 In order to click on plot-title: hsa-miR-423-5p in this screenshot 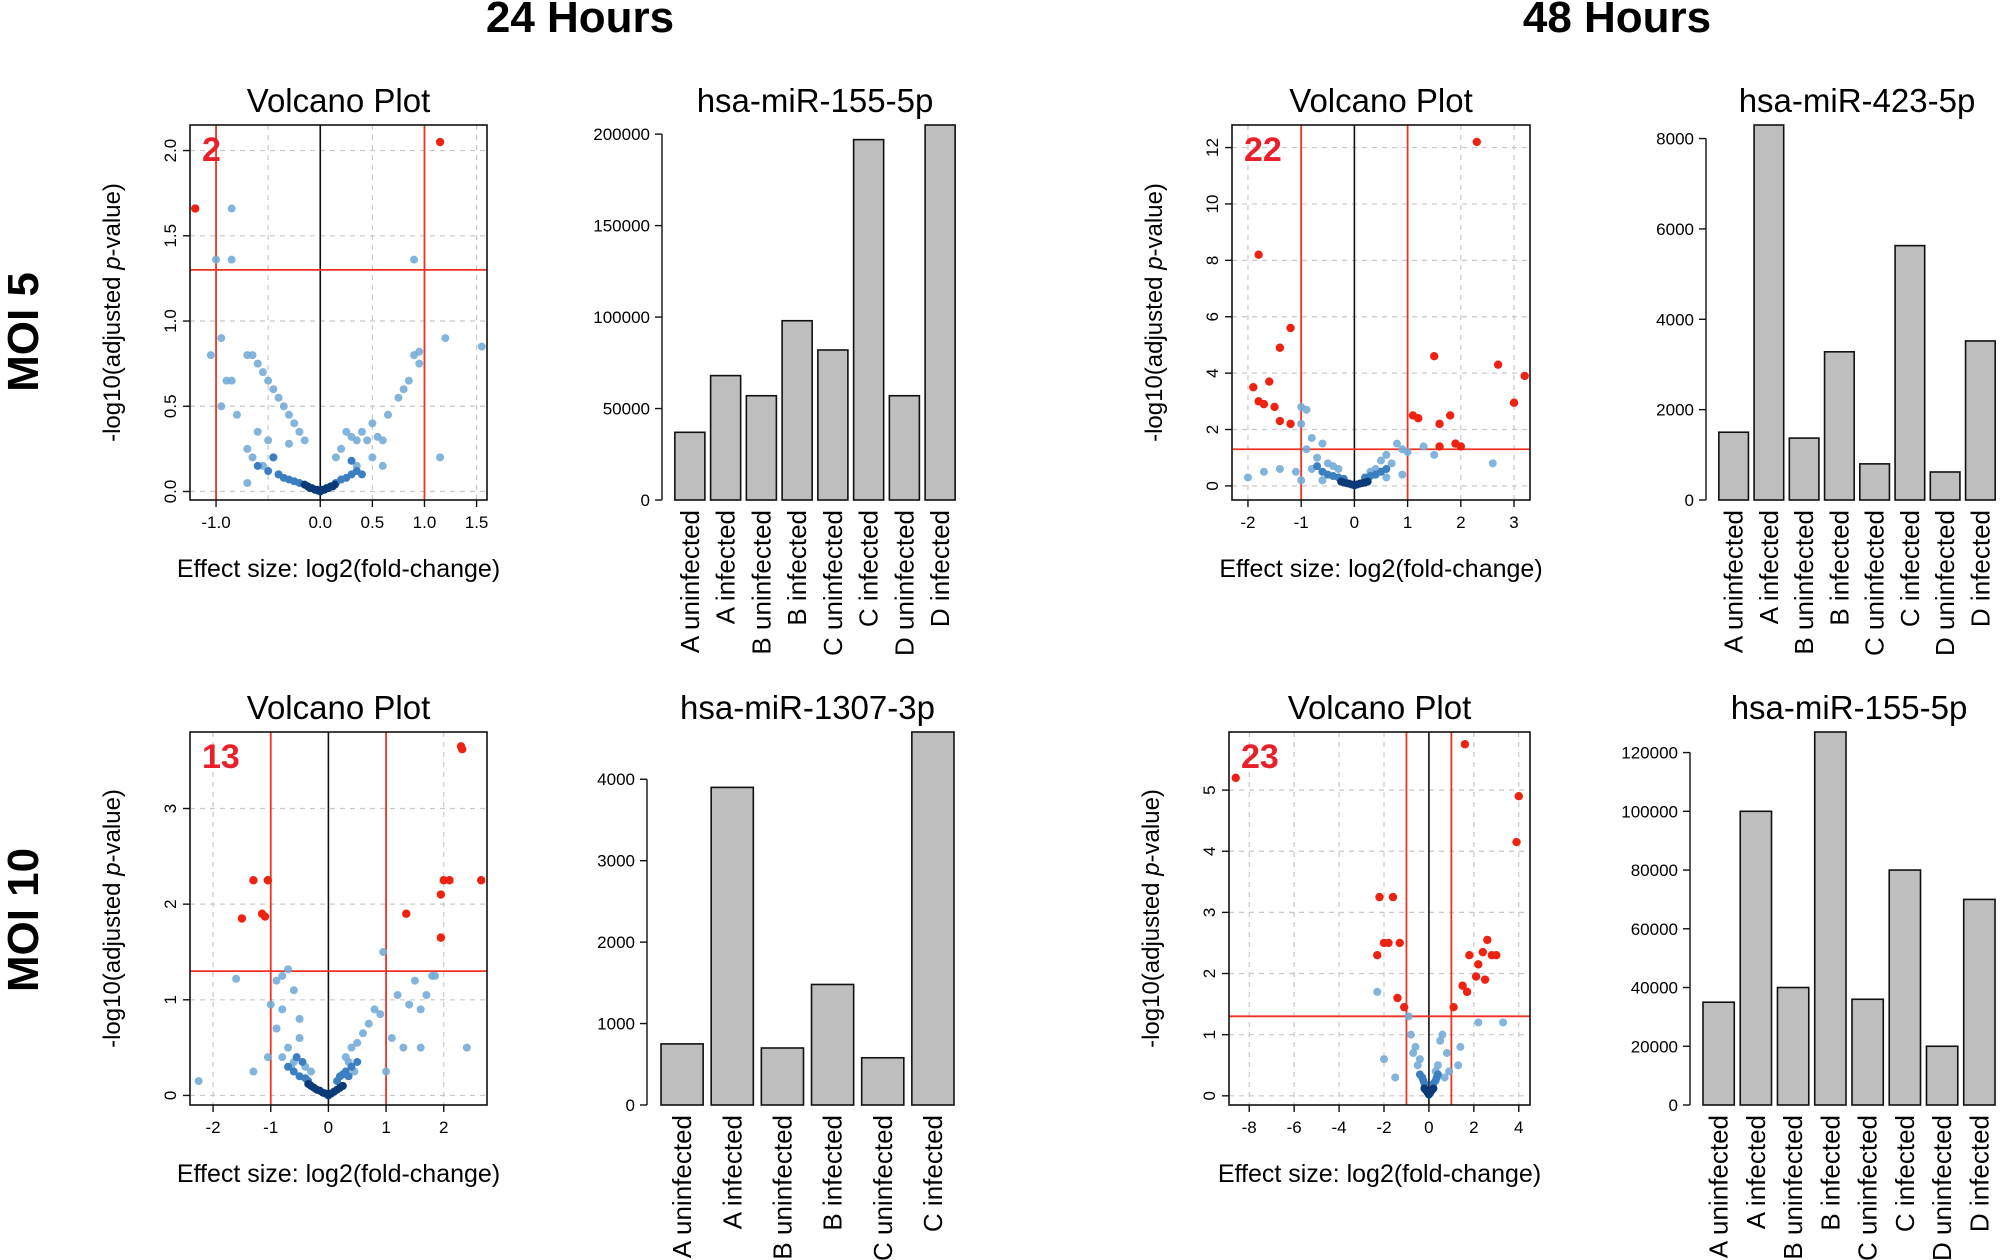, I will do `click(1857, 100)`.